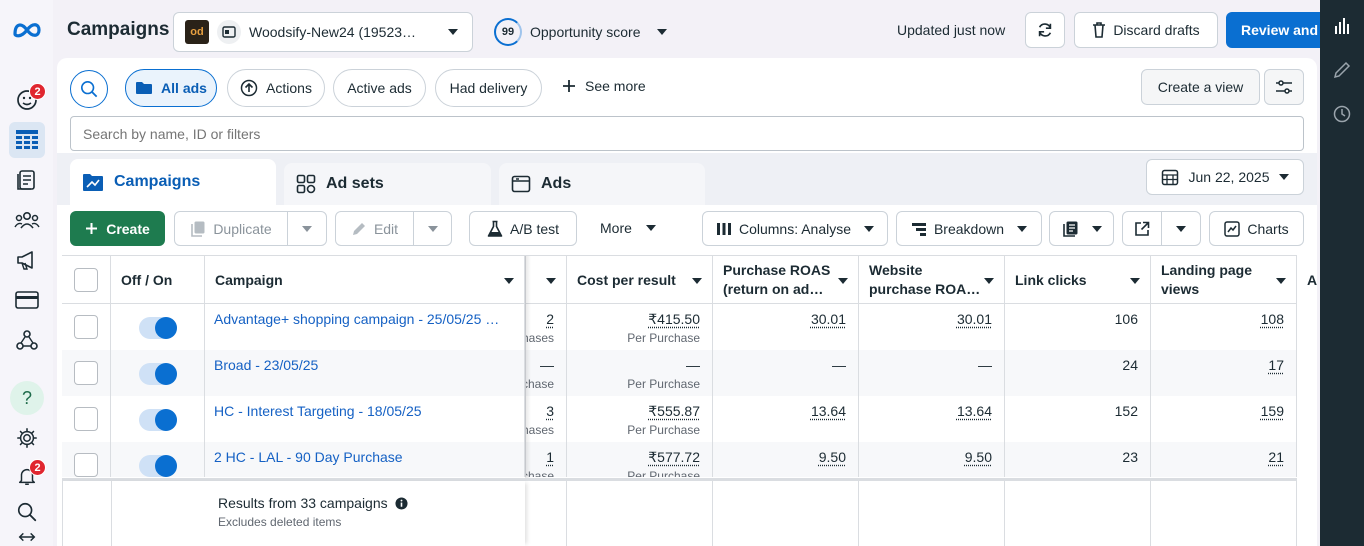 This screenshot has width=1364, height=546. I want to click on search-input, so click(687, 133).